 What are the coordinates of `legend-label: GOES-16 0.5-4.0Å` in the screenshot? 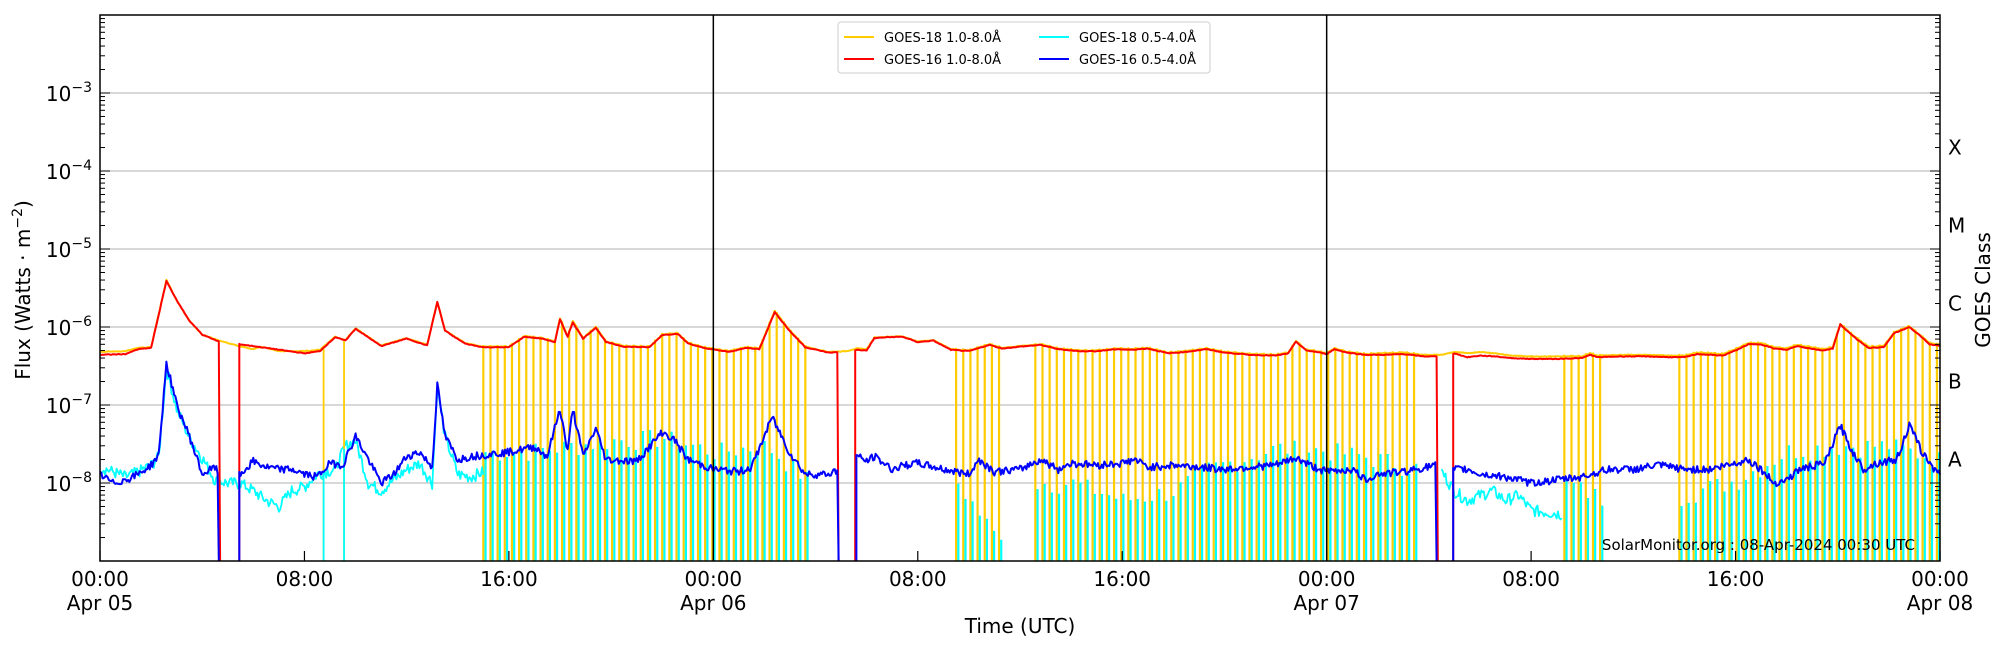 It's located at (1137, 60).